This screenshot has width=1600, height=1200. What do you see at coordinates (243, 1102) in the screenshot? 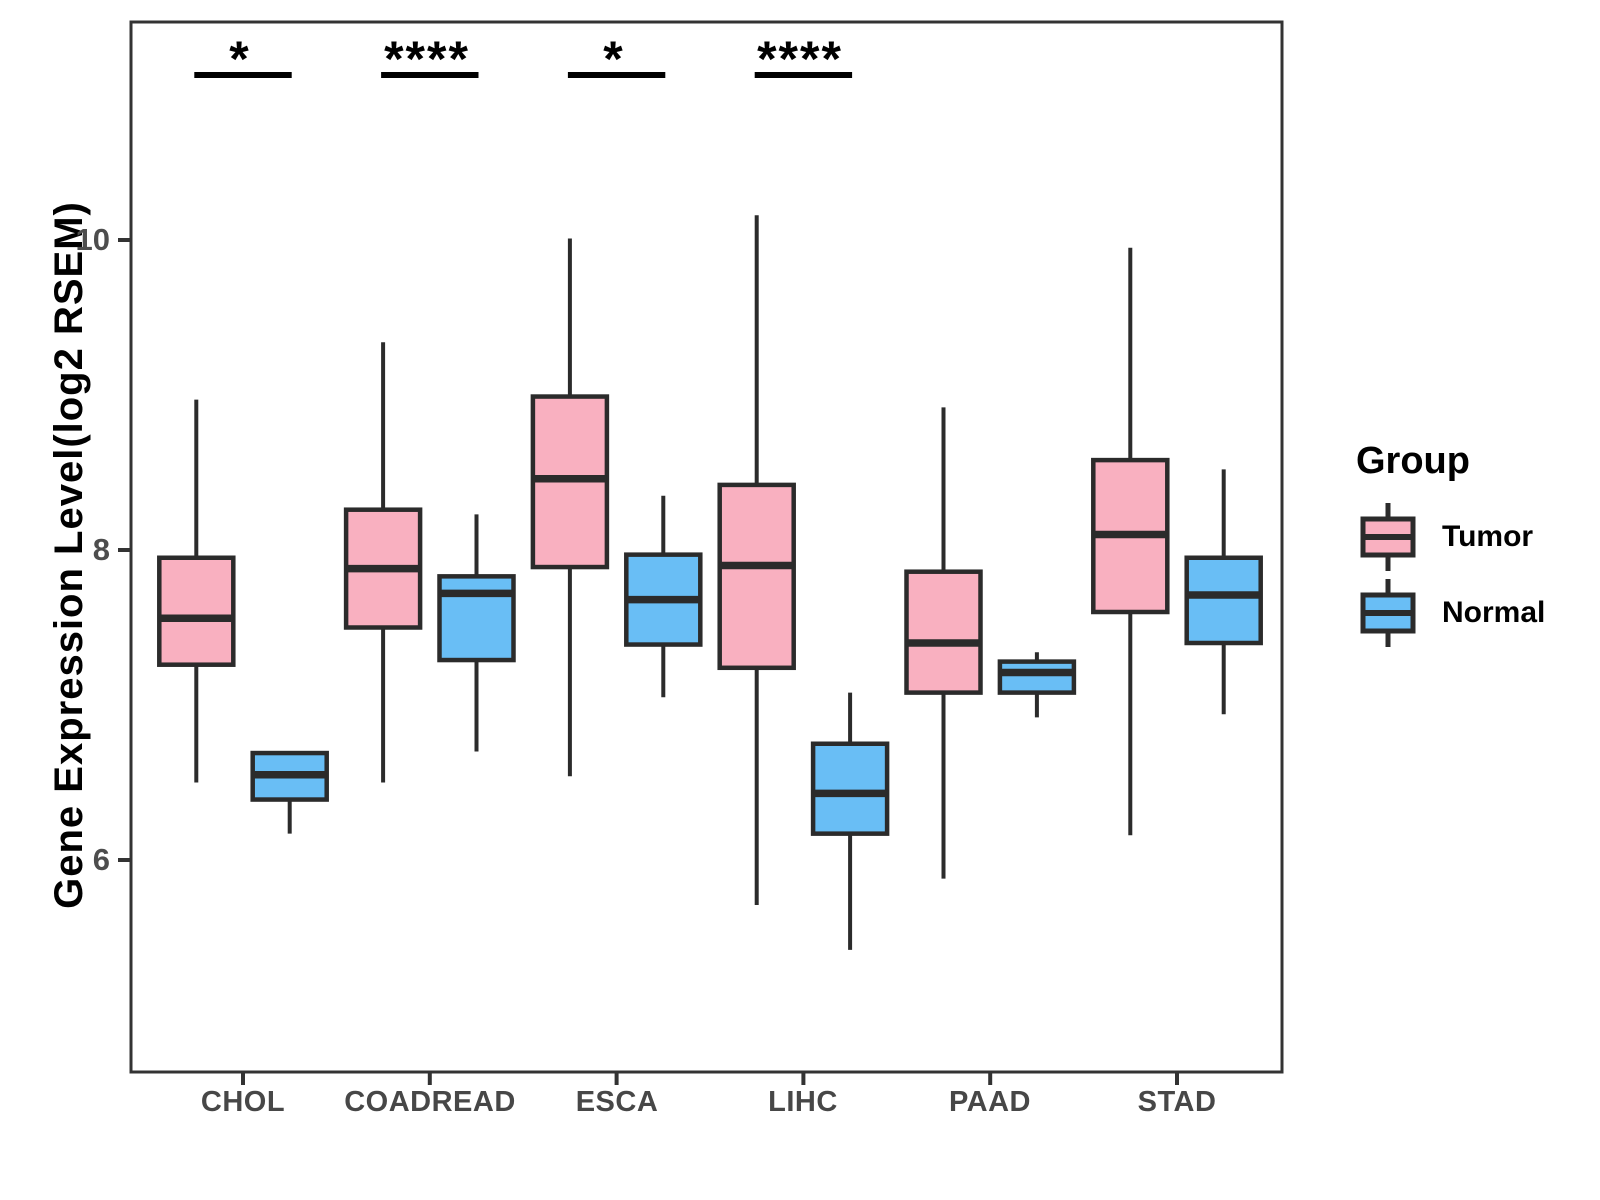
I see `x-label-chol: CHOL` at bounding box center [243, 1102].